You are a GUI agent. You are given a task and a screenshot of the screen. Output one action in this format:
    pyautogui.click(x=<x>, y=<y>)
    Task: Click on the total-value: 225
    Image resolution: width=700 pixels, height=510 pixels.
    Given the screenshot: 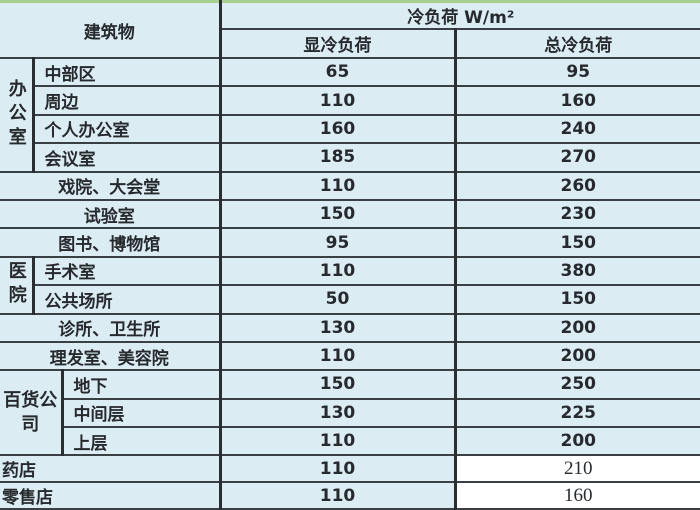 What is the action you would take?
    pyautogui.click(x=576, y=413)
    